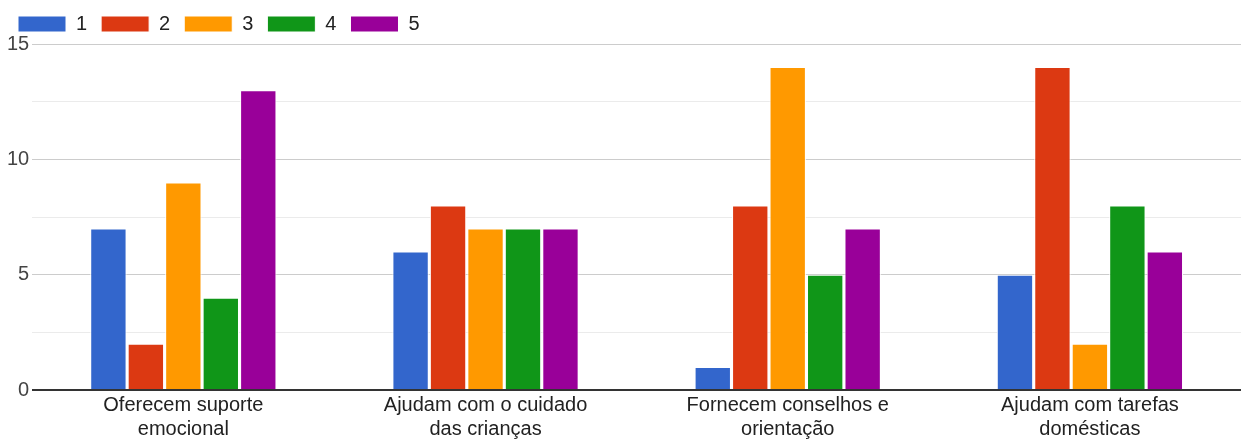 The height and width of the screenshot is (444, 1251). What do you see at coordinates (787, 415) in the screenshot?
I see `x-tick-label: Fornecem conselhos e orientação` at bounding box center [787, 415].